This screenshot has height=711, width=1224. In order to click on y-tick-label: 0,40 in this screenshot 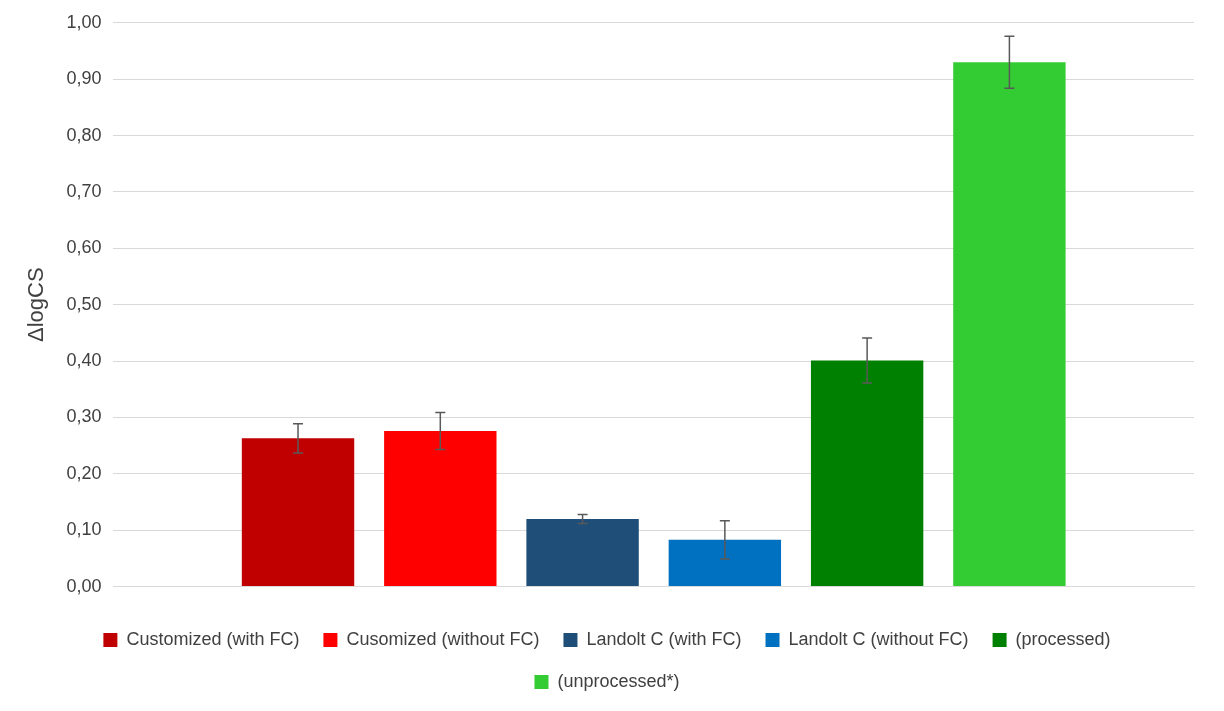, I will do `click(84, 360)`.